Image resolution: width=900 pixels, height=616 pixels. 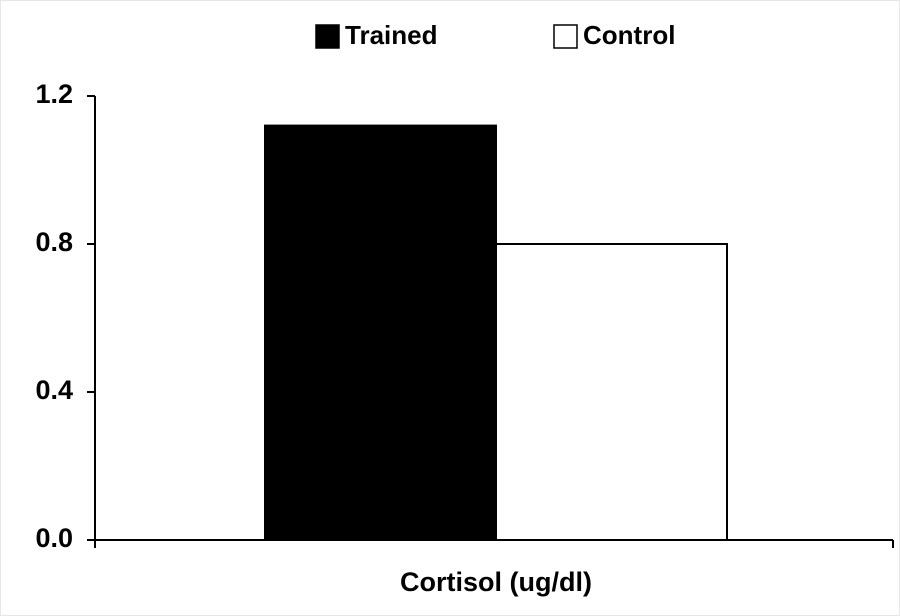 I want to click on legend-label: Control, so click(x=629, y=35).